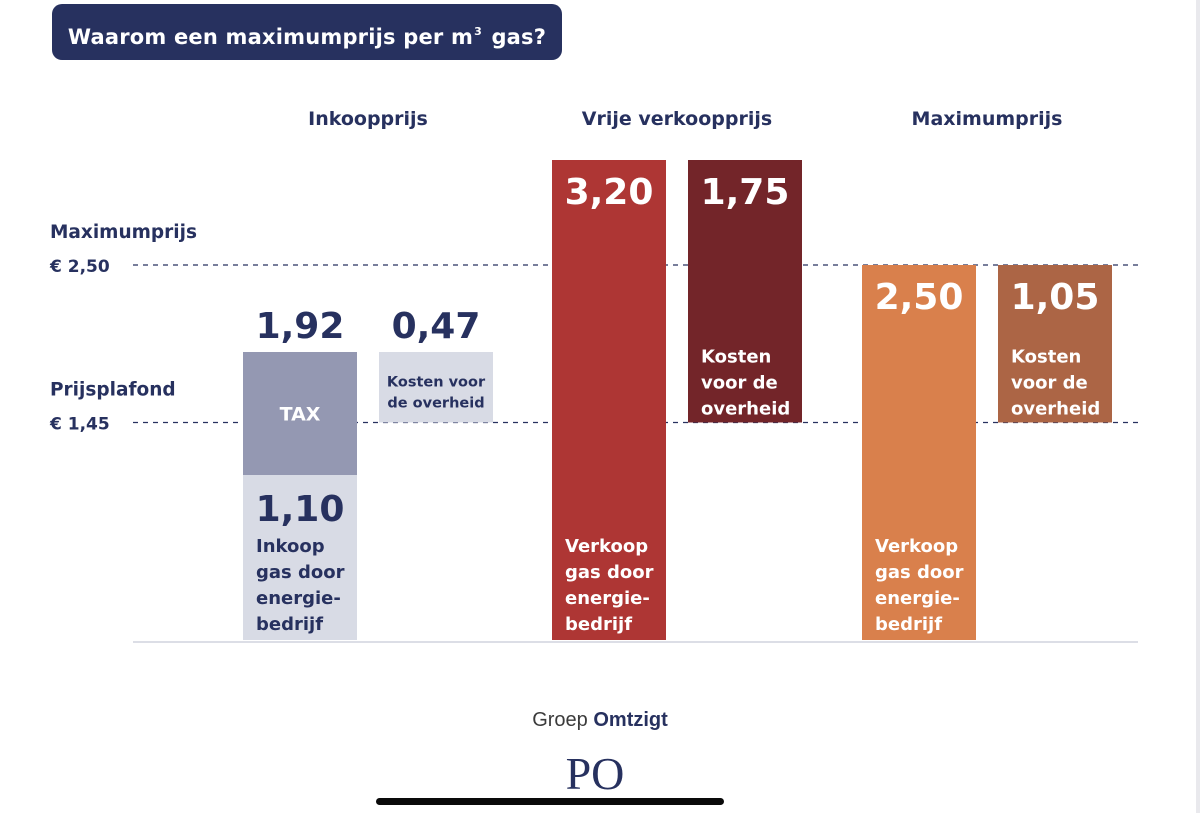 This screenshot has height=813, width=1200. I want to click on reference-value: € 2,50, so click(79, 267).